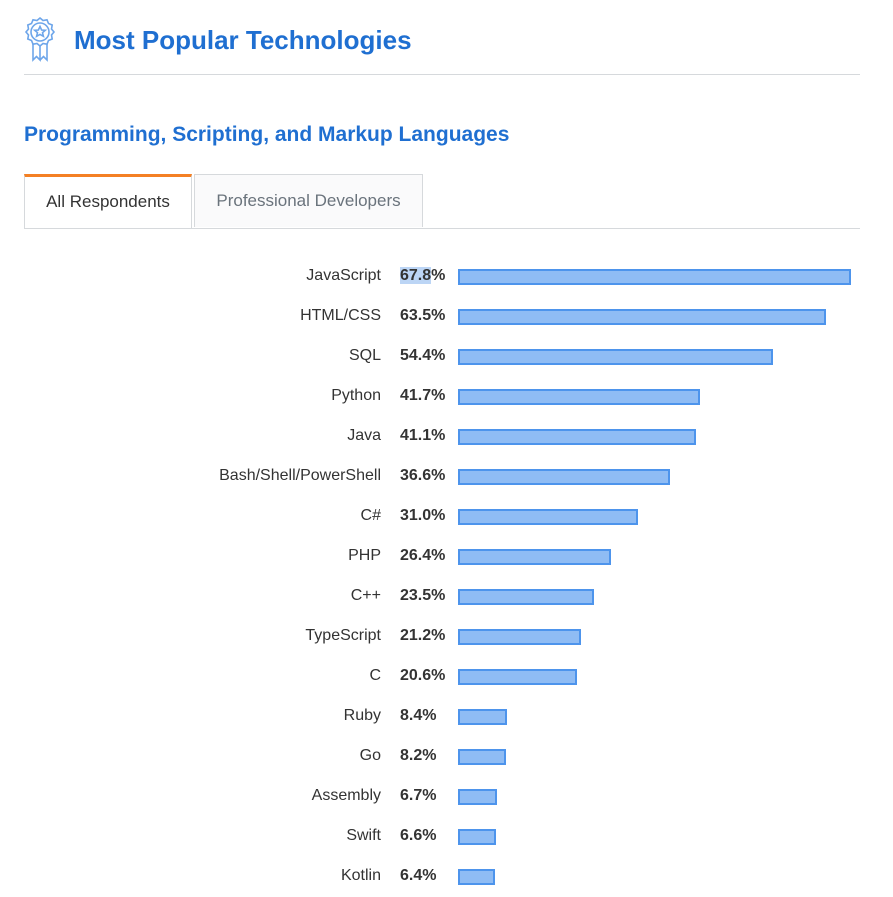  I want to click on chart-row: C# 31.0%, so click(446, 517).